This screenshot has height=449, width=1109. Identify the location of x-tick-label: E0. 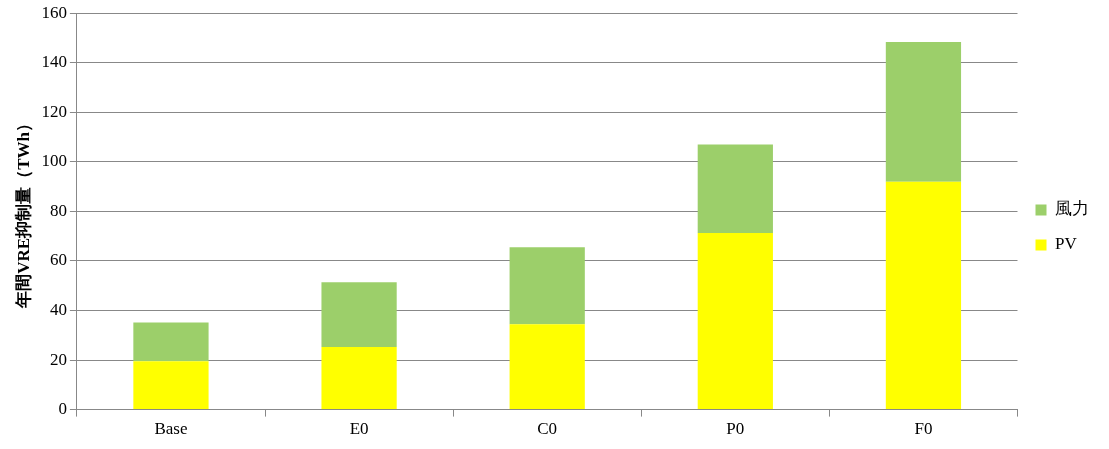
(359, 429).